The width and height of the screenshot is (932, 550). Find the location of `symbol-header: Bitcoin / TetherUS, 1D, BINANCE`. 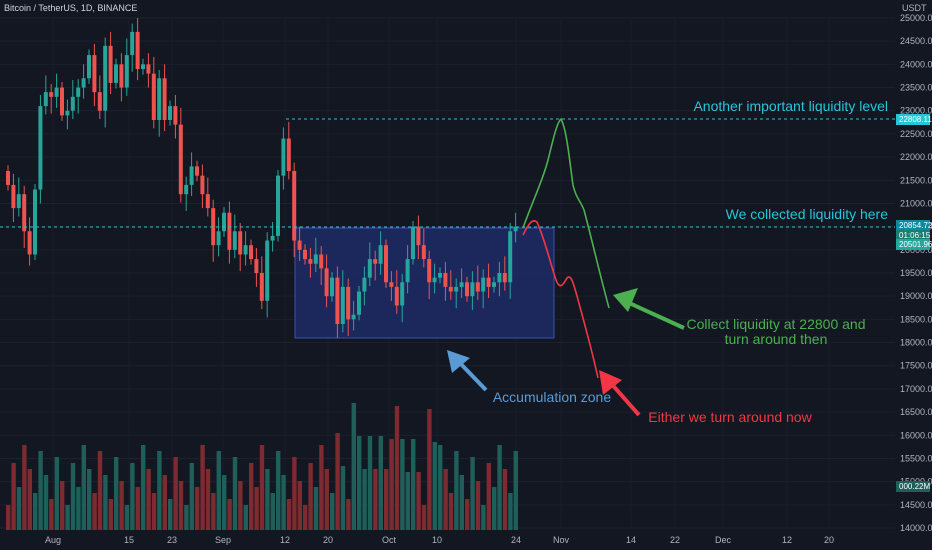

symbol-header: Bitcoin / TetherUS, 1D, BINANCE is located at coordinates (70, 8).